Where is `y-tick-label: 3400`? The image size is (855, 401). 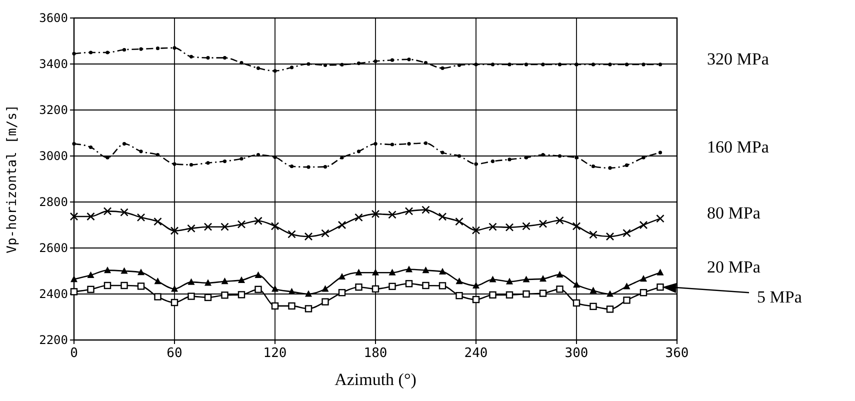
y-tick-label: 3400 is located at coordinates (53, 64).